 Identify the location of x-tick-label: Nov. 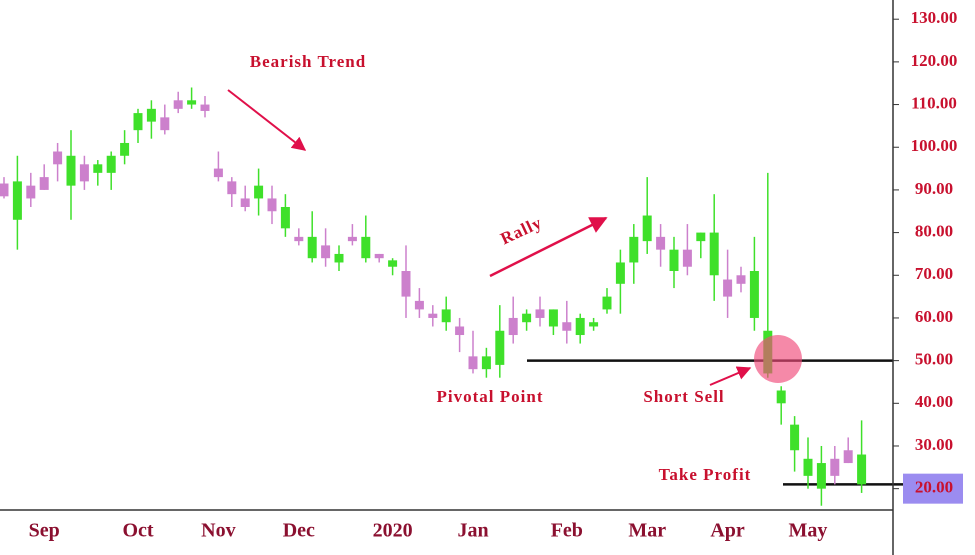
(218, 531).